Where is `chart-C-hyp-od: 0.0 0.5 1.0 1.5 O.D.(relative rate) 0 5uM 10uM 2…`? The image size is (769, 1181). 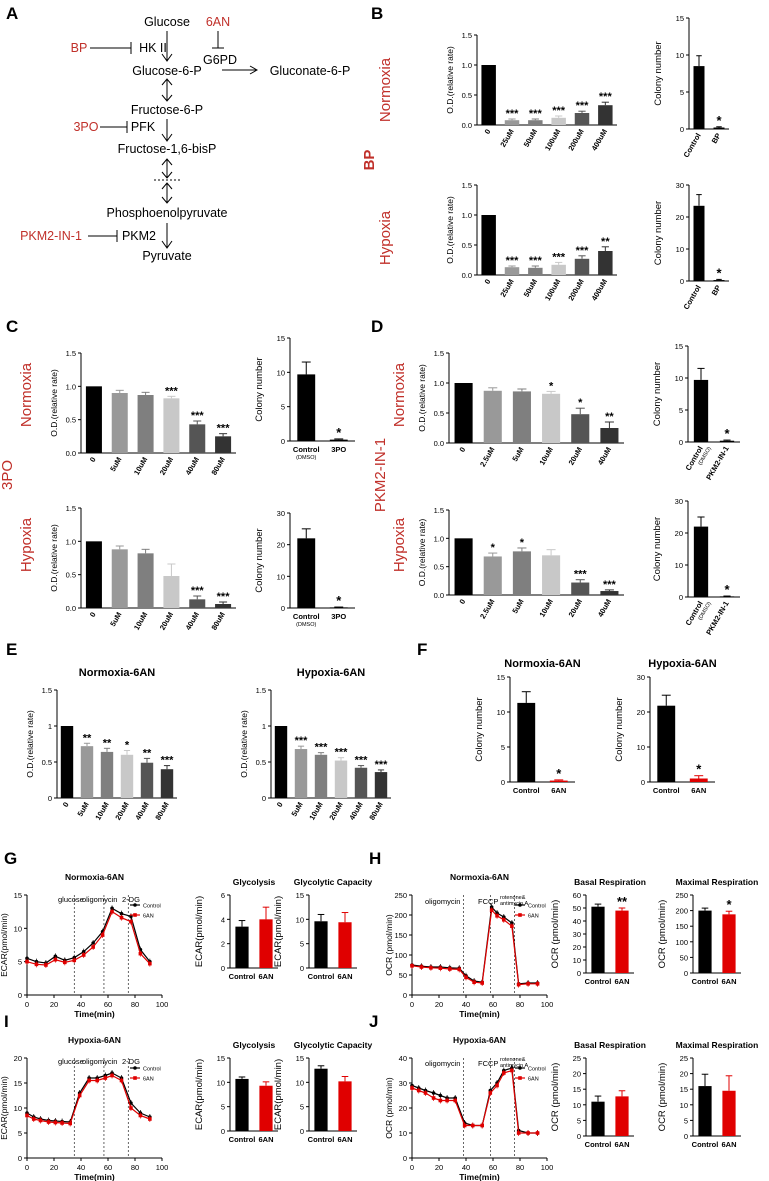
chart-C-hyp-od: 0.0 0.5 1.0 1.5 O.D.(relative rate) 0 5uM 10uM 2… is located at coordinates (142, 568).